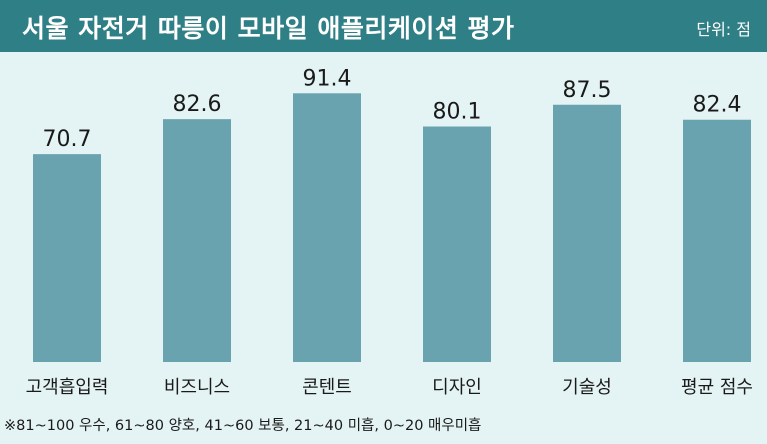  I want to click on value-label-5: 82.4, so click(717, 105).